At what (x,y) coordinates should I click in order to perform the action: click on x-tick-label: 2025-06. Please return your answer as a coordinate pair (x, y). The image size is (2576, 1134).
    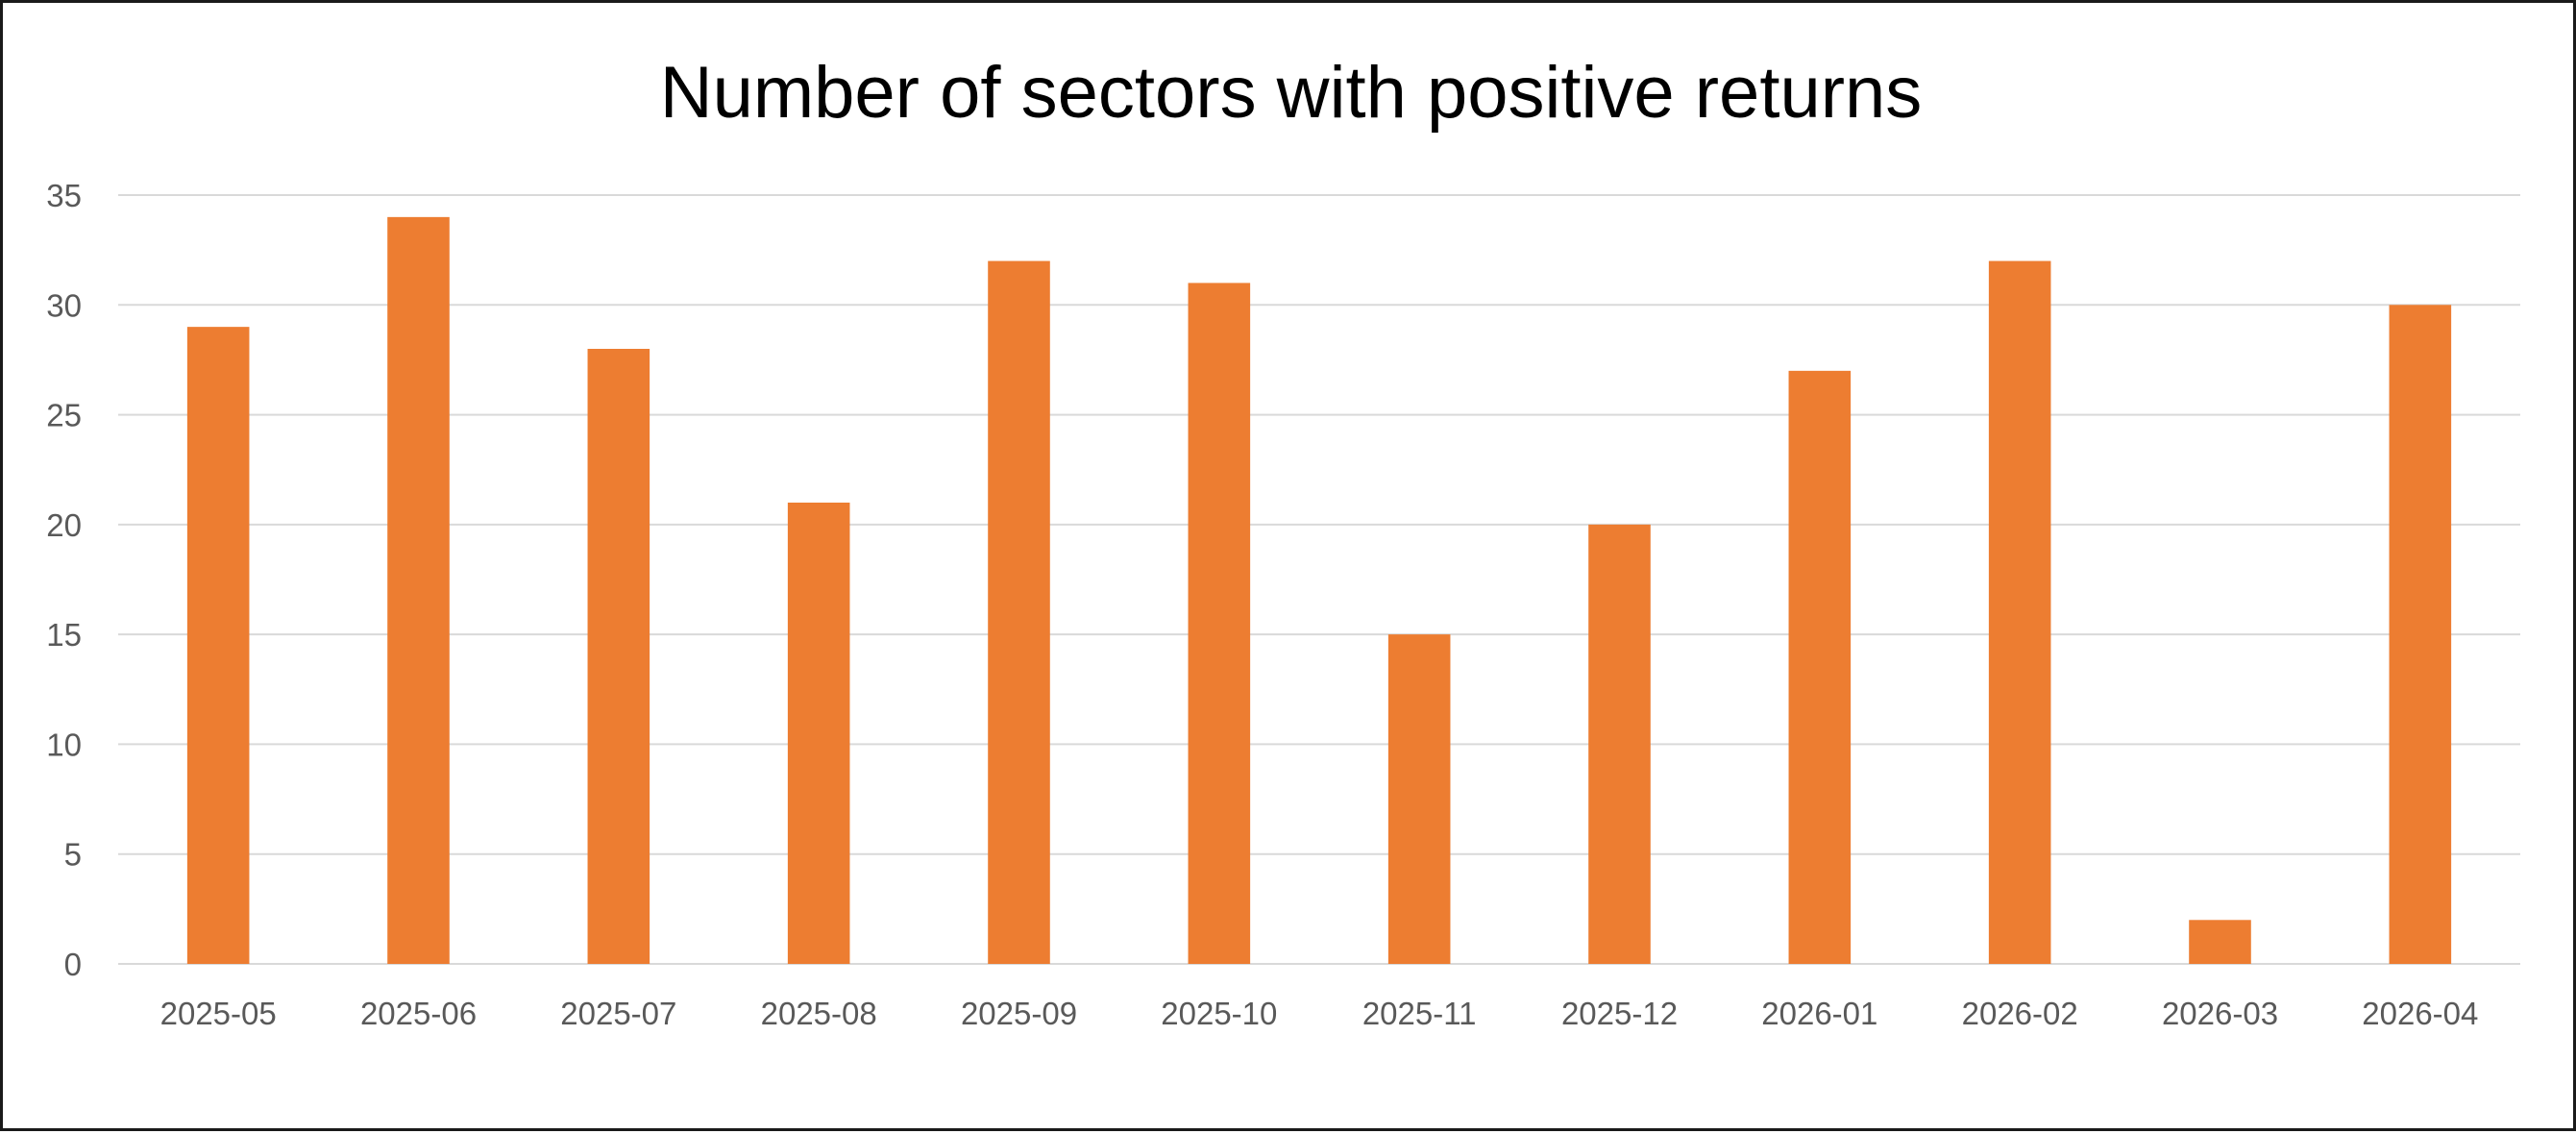
    Looking at the image, I should click on (418, 1013).